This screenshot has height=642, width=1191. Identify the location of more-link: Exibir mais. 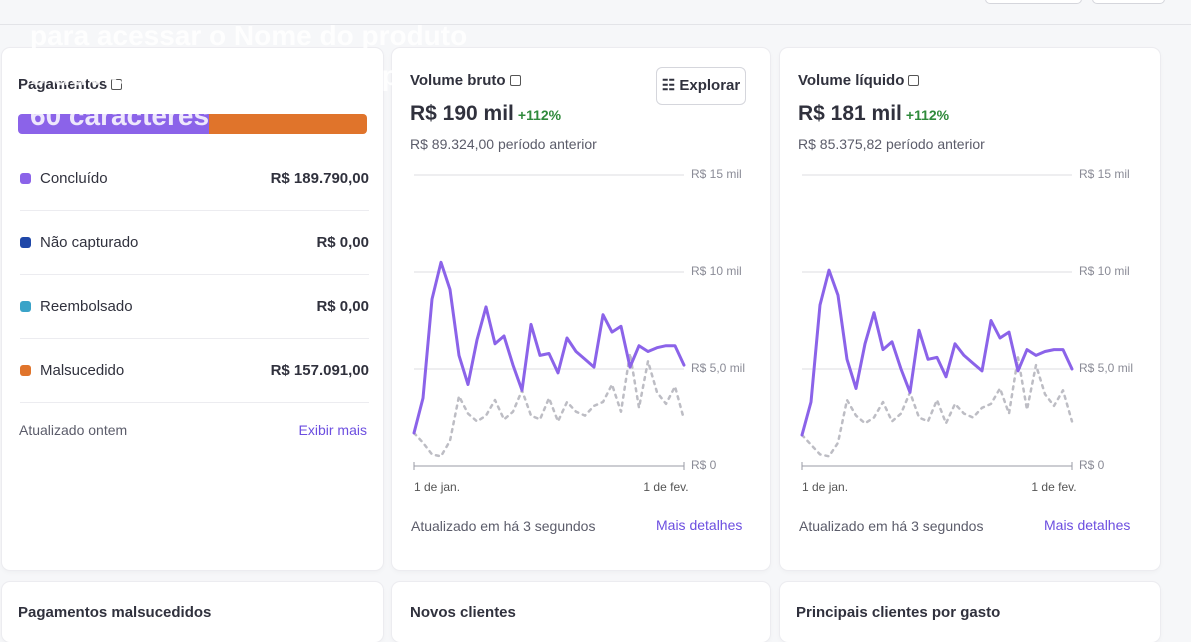
(332, 430).